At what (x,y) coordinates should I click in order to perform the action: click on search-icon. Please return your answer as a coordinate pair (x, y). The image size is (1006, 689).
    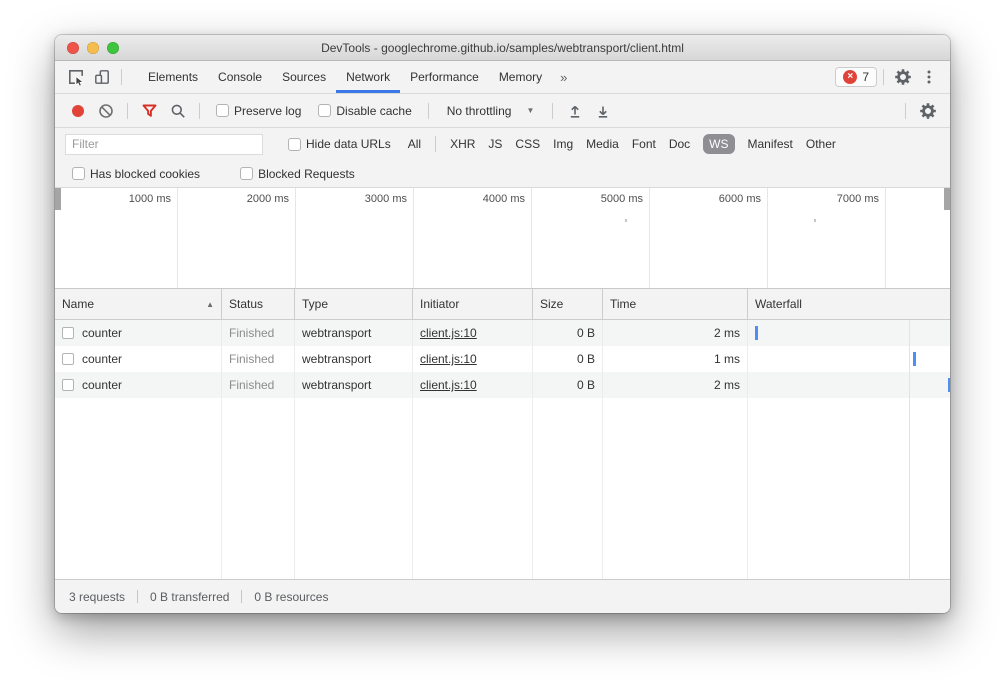
    Looking at the image, I should click on (177, 111).